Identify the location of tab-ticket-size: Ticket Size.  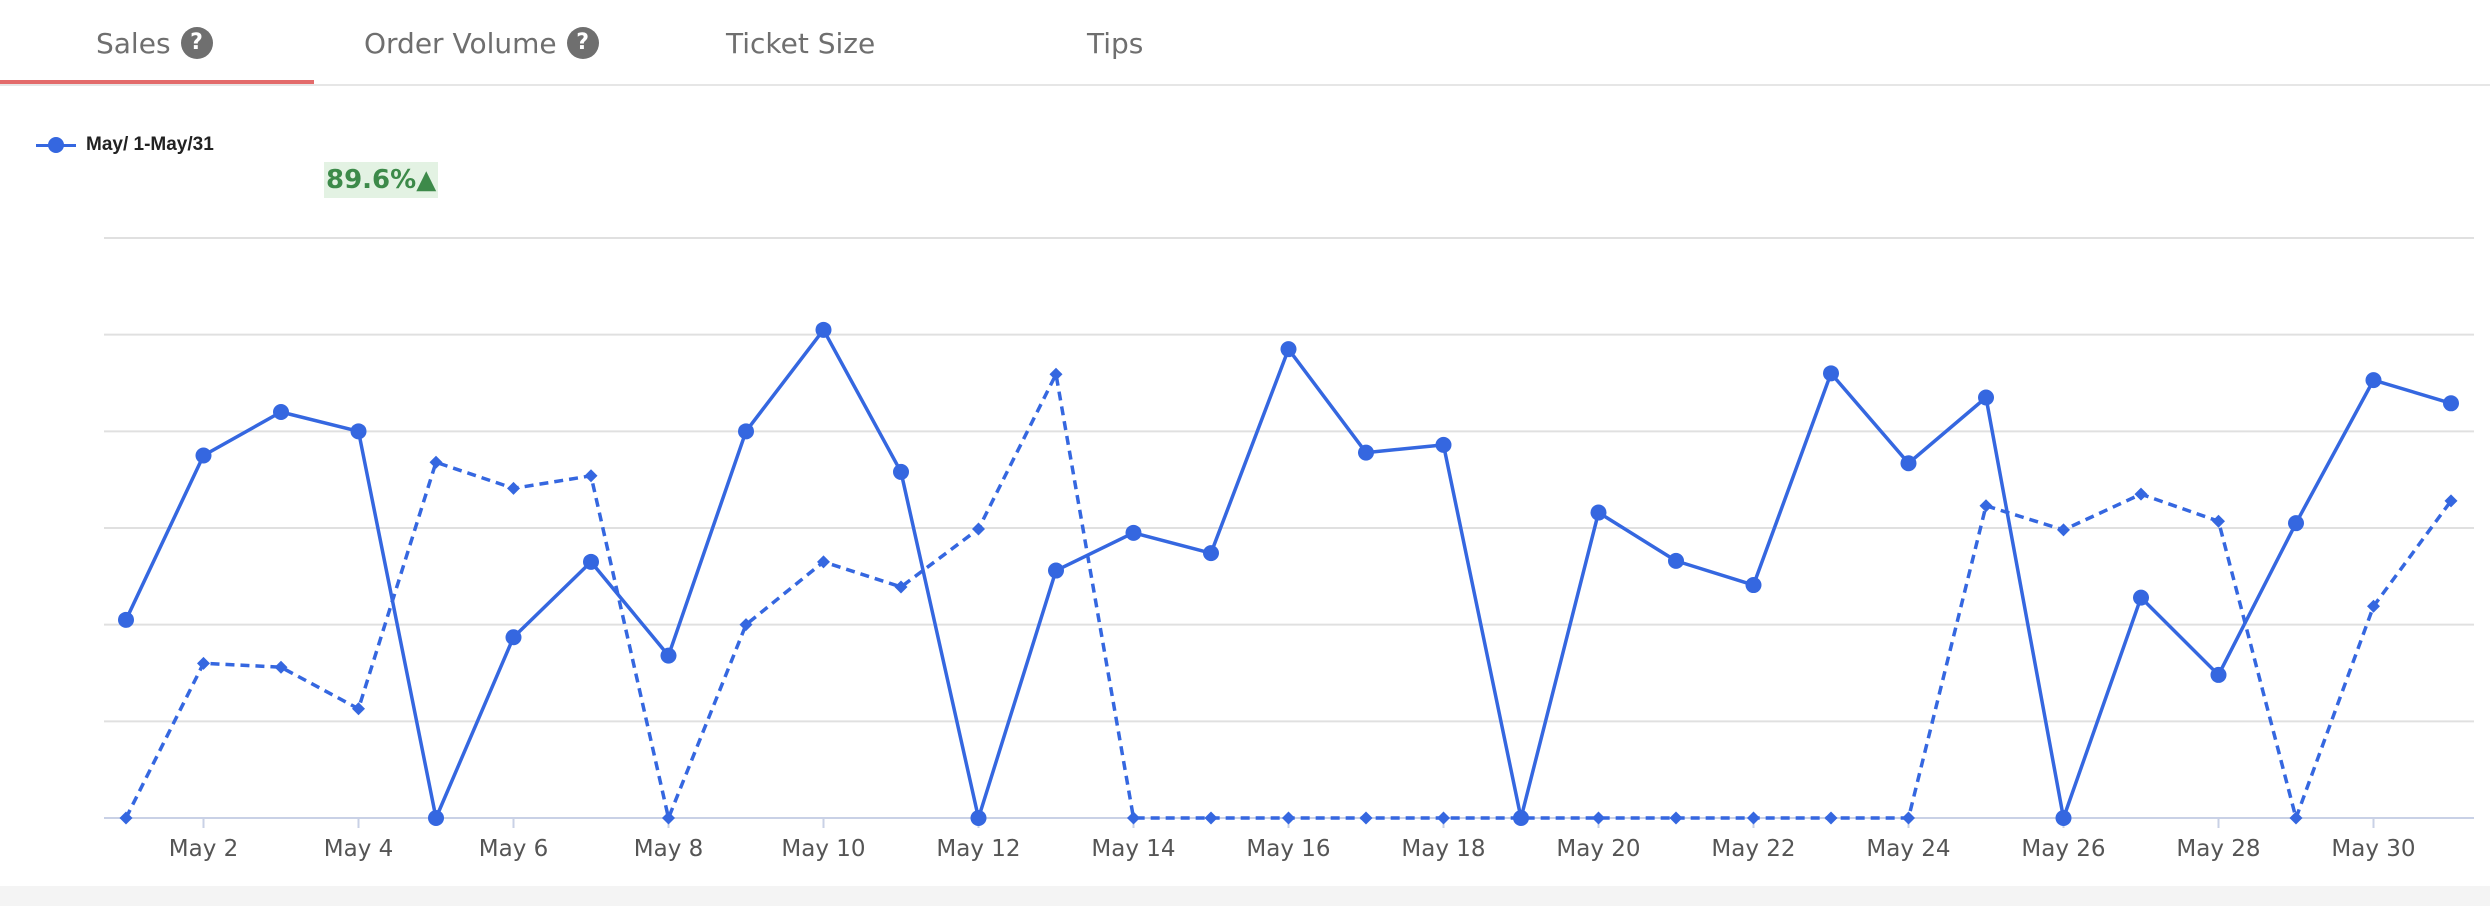
(800, 43).